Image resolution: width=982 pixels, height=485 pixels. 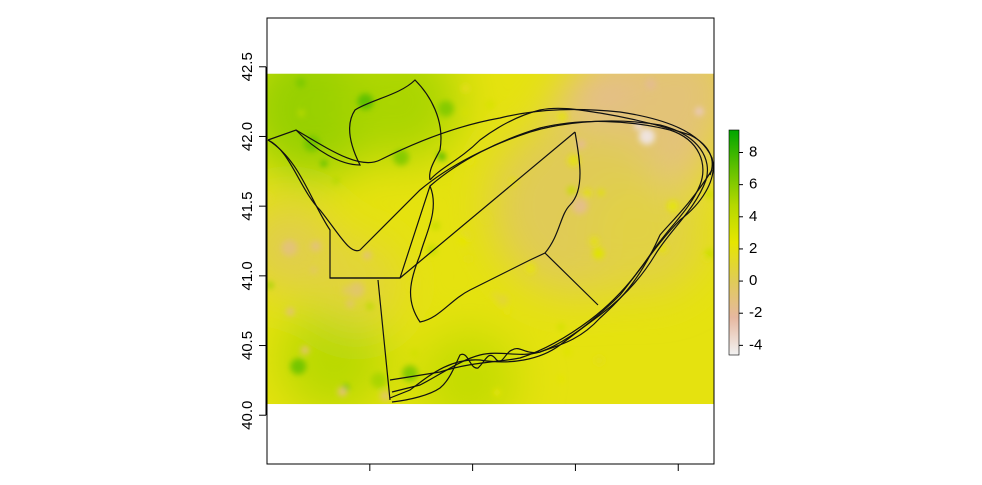 What do you see at coordinates (745, 242) in the screenshot?
I see `colorbar-legend: -4 -2 0 2 4 6 8` at bounding box center [745, 242].